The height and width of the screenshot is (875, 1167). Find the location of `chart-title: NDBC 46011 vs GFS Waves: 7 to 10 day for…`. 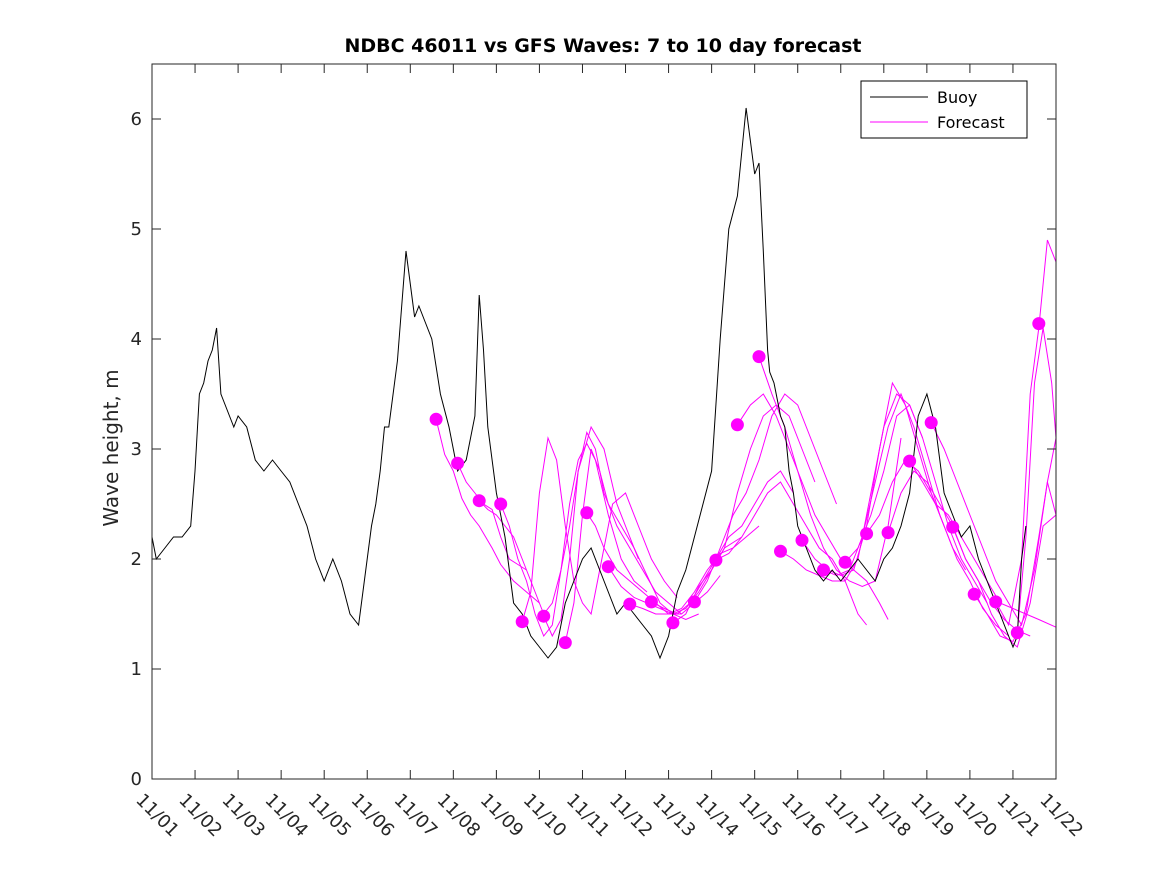

chart-title: NDBC 46011 vs GFS Waves: 7 to 10 day for… is located at coordinates (602, 46).